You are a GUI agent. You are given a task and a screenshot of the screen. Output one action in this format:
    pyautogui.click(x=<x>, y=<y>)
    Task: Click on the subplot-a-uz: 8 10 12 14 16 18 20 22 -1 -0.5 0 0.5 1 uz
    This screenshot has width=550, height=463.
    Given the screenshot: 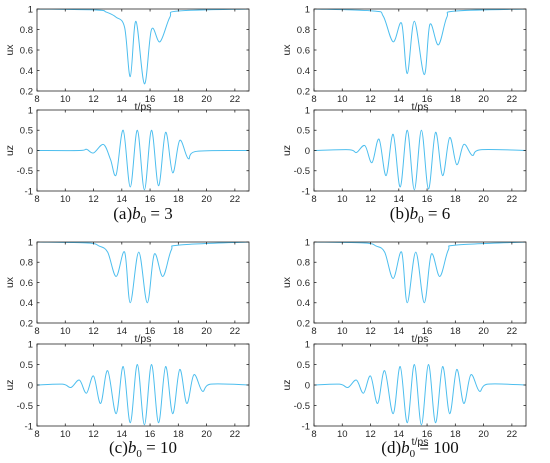 What is the action you would take?
    pyautogui.click(x=127, y=155)
    